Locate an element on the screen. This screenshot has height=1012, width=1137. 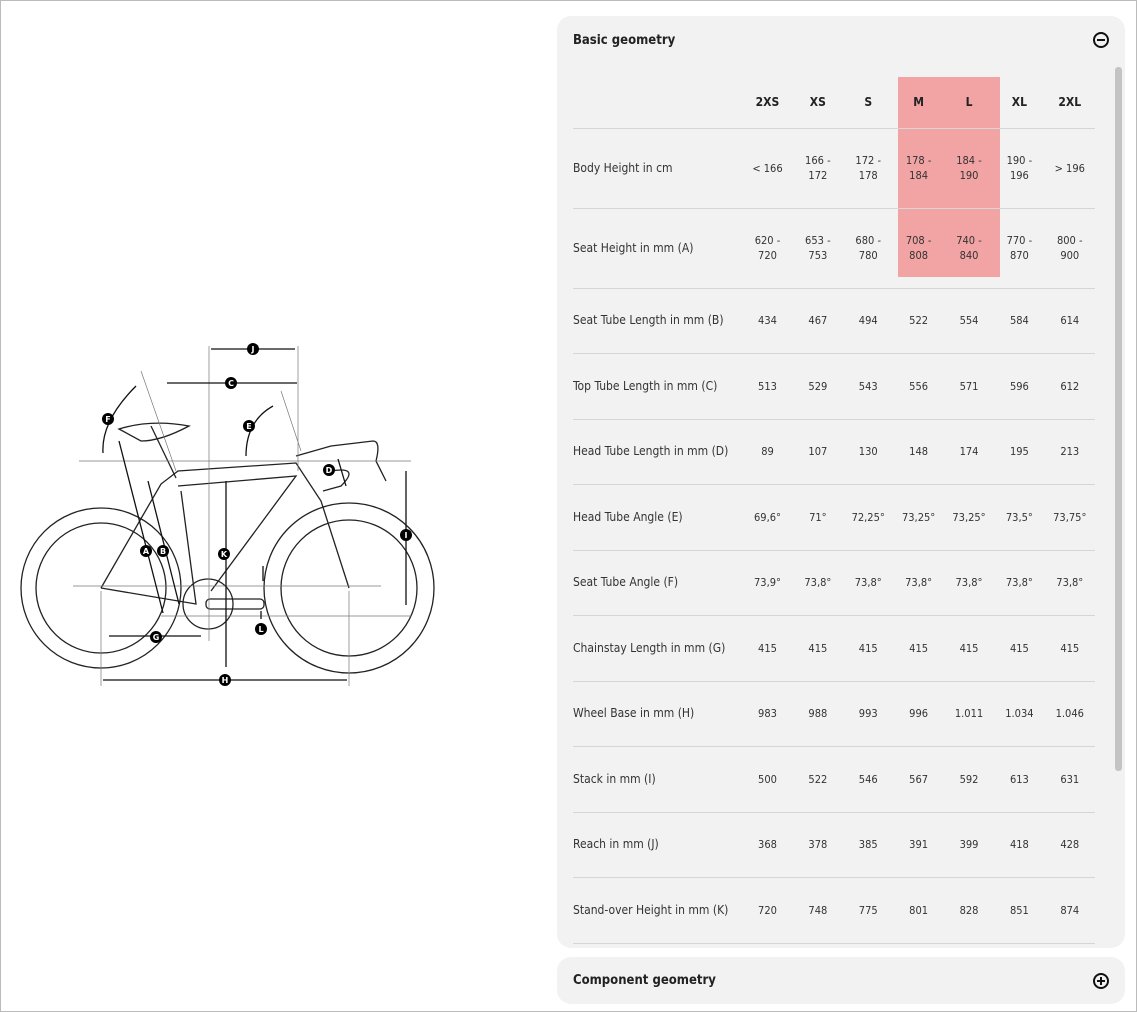
basic-geometry-title: Basic geometry is located at coordinates (624, 40).